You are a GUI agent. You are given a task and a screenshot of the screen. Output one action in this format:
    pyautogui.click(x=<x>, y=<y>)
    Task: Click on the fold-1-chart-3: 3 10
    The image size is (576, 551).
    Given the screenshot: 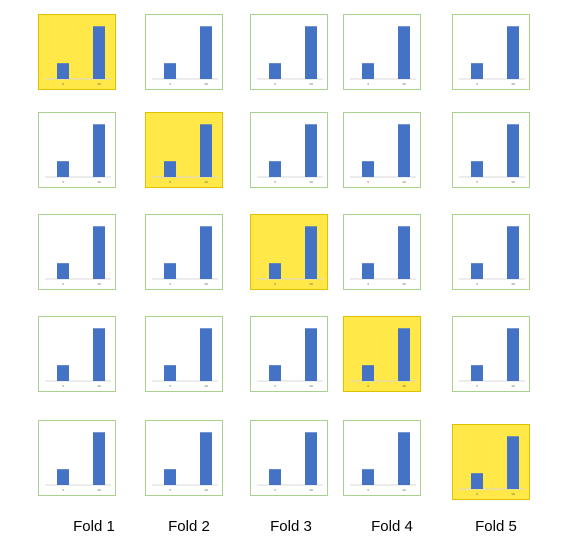 What is the action you would take?
    pyautogui.click(x=77, y=252)
    